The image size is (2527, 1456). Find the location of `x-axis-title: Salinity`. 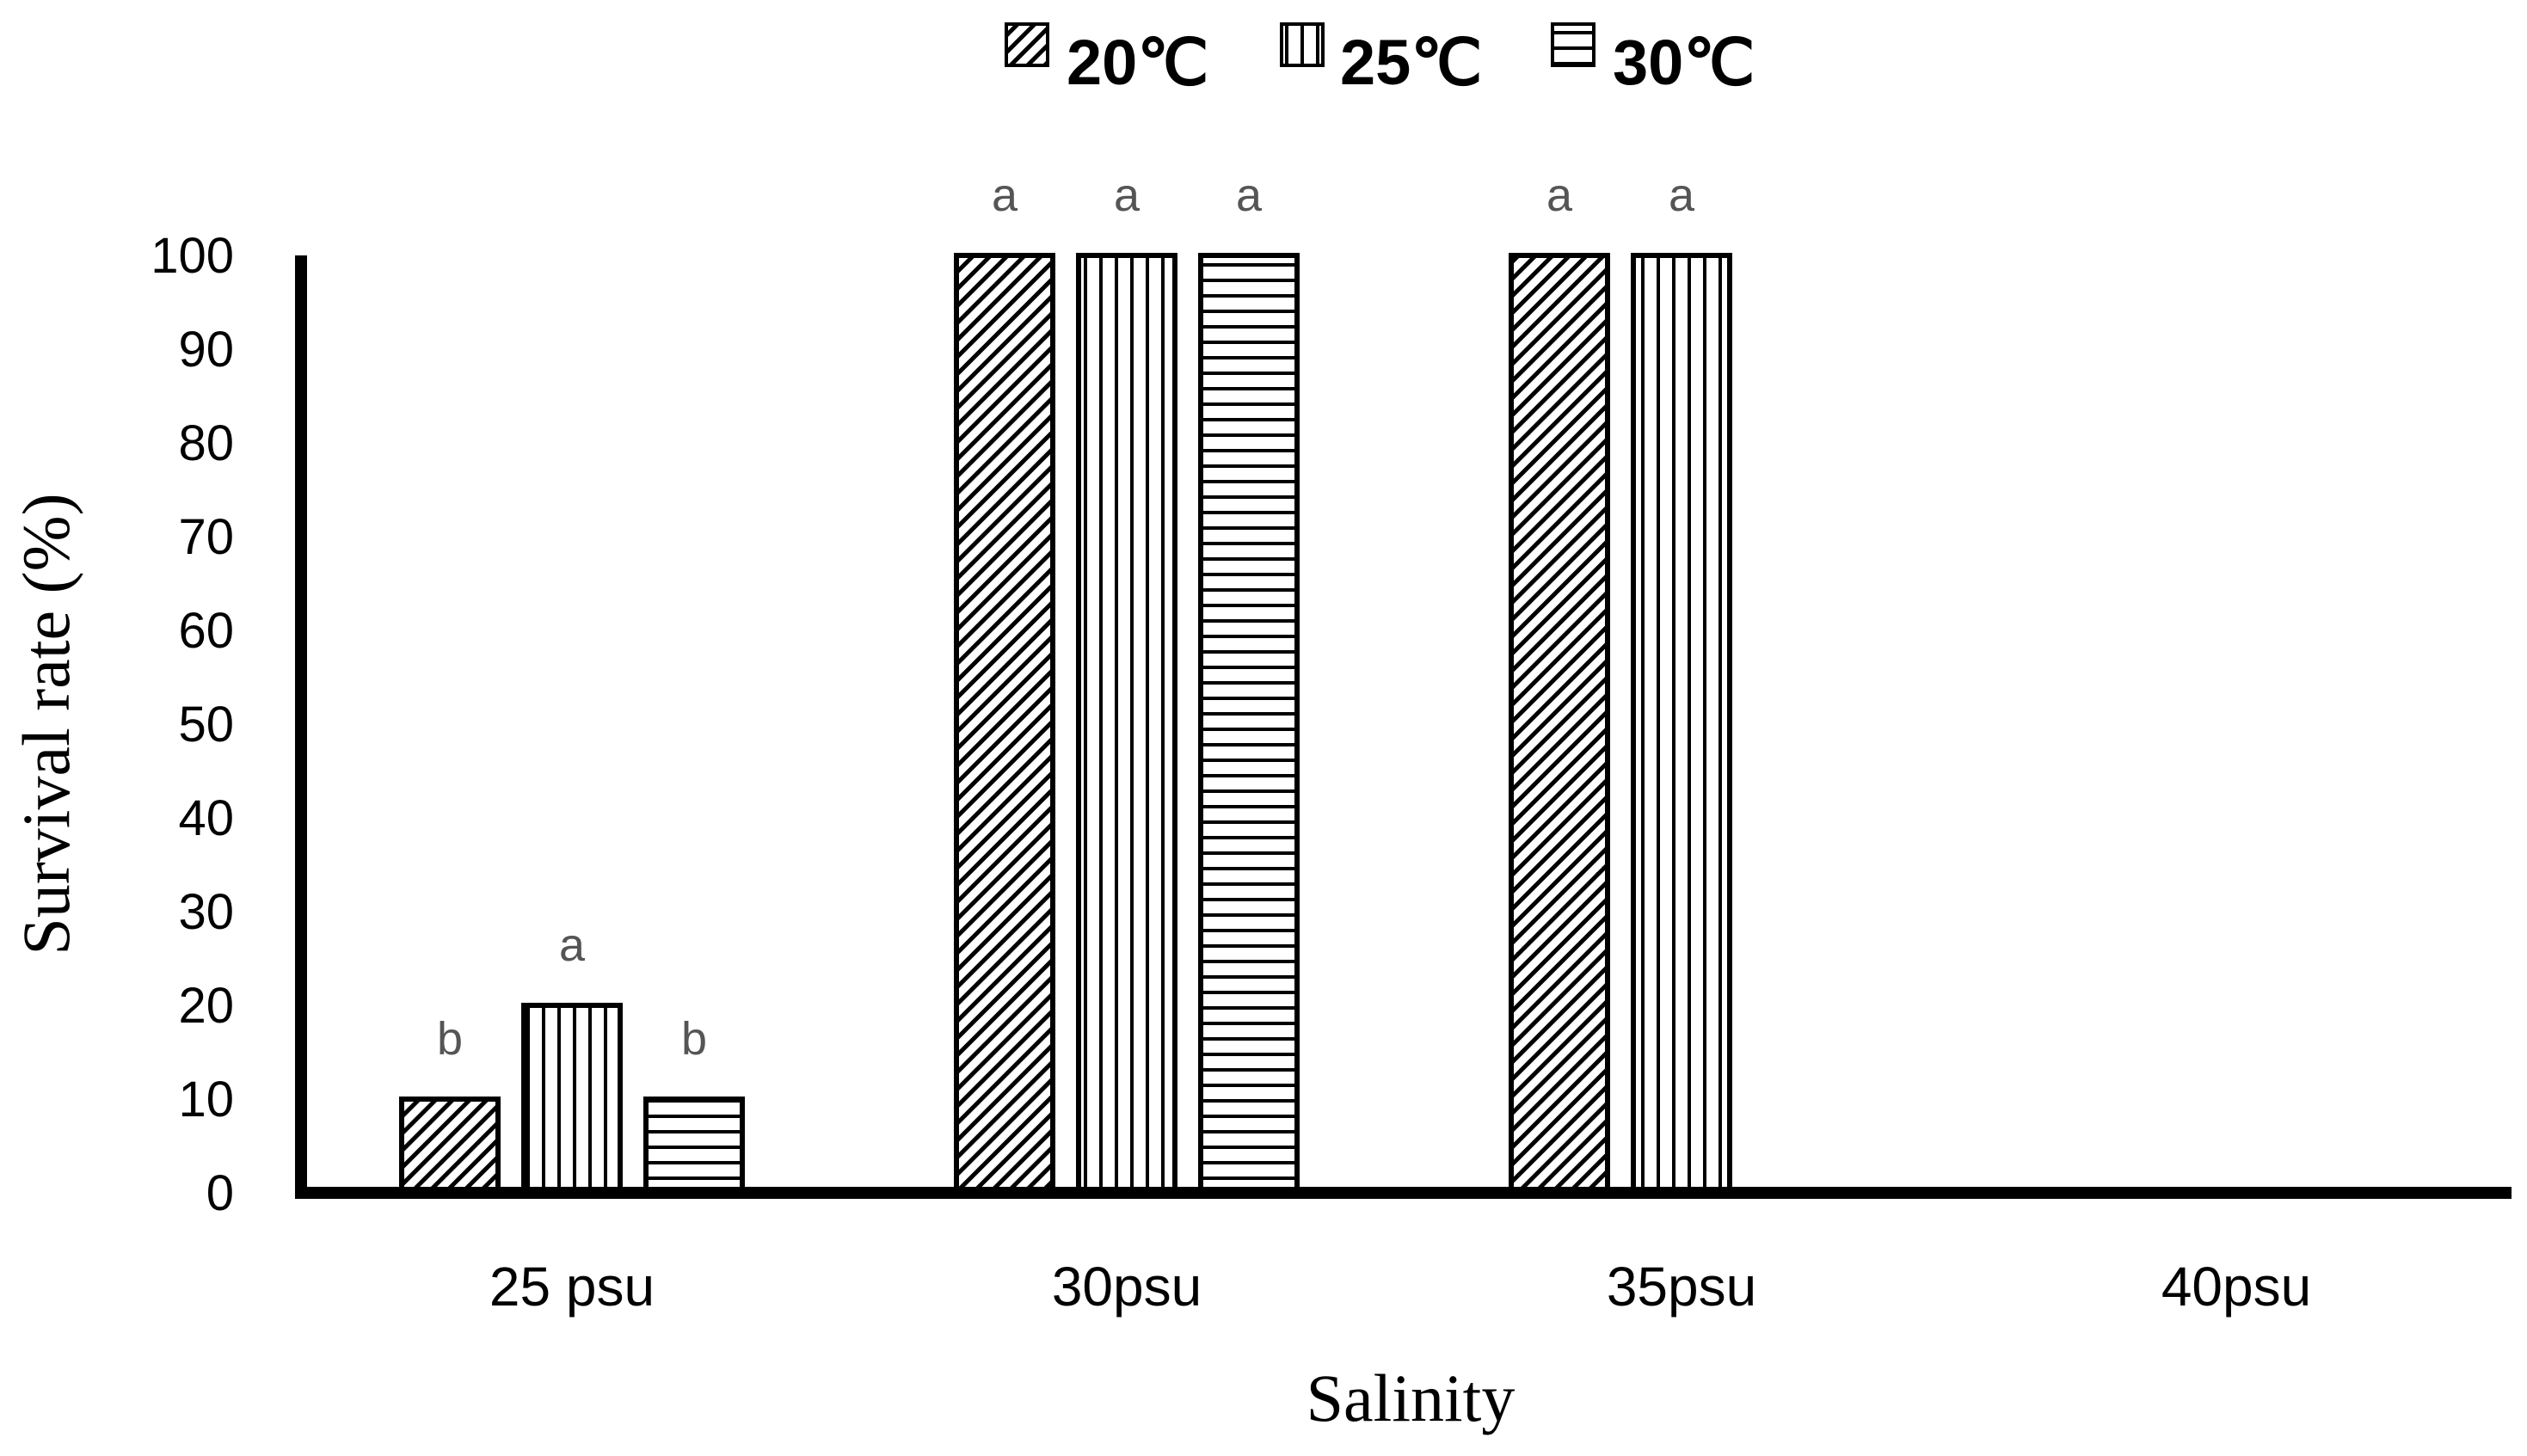

x-axis-title: Salinity is located at coordinates (1411, 1398).